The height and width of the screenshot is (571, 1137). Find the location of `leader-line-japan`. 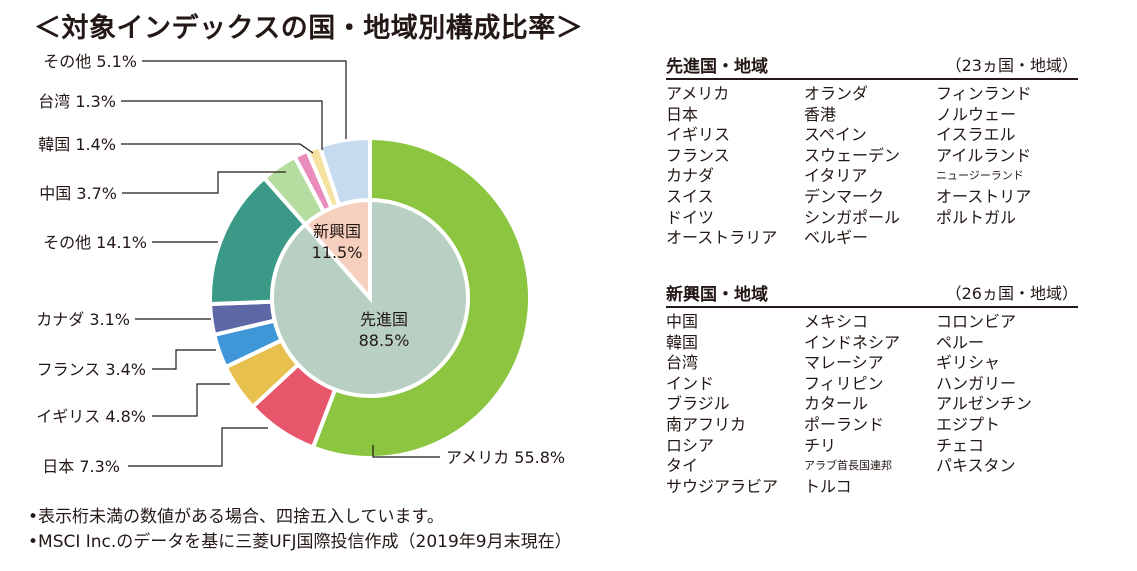

leader-line-japan is located at coordinates (198, 447).